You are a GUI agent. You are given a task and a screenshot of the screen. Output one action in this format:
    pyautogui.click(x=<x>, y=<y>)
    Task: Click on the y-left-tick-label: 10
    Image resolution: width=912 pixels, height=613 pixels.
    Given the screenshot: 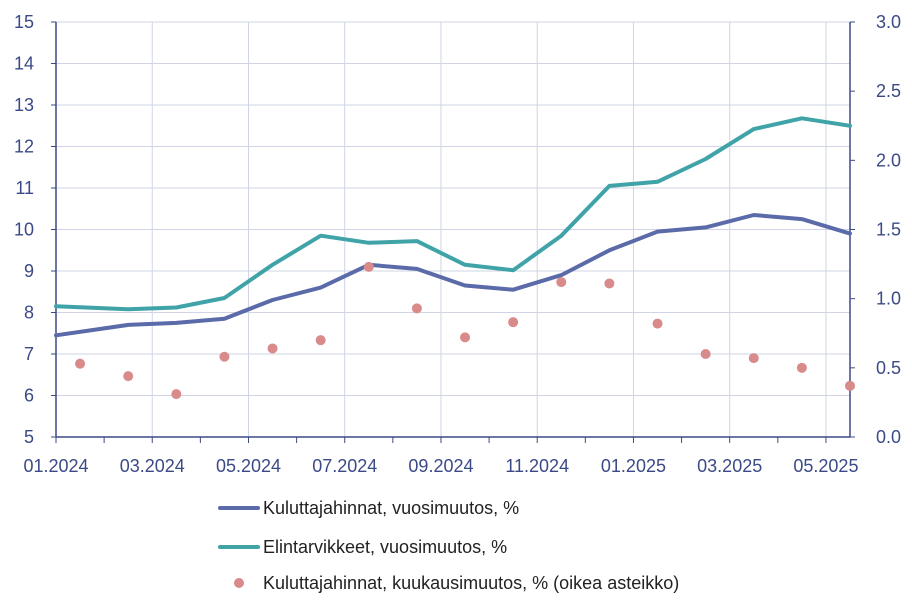 What is the action you would take?
    pyautogui.click(x=24, y=230)
    